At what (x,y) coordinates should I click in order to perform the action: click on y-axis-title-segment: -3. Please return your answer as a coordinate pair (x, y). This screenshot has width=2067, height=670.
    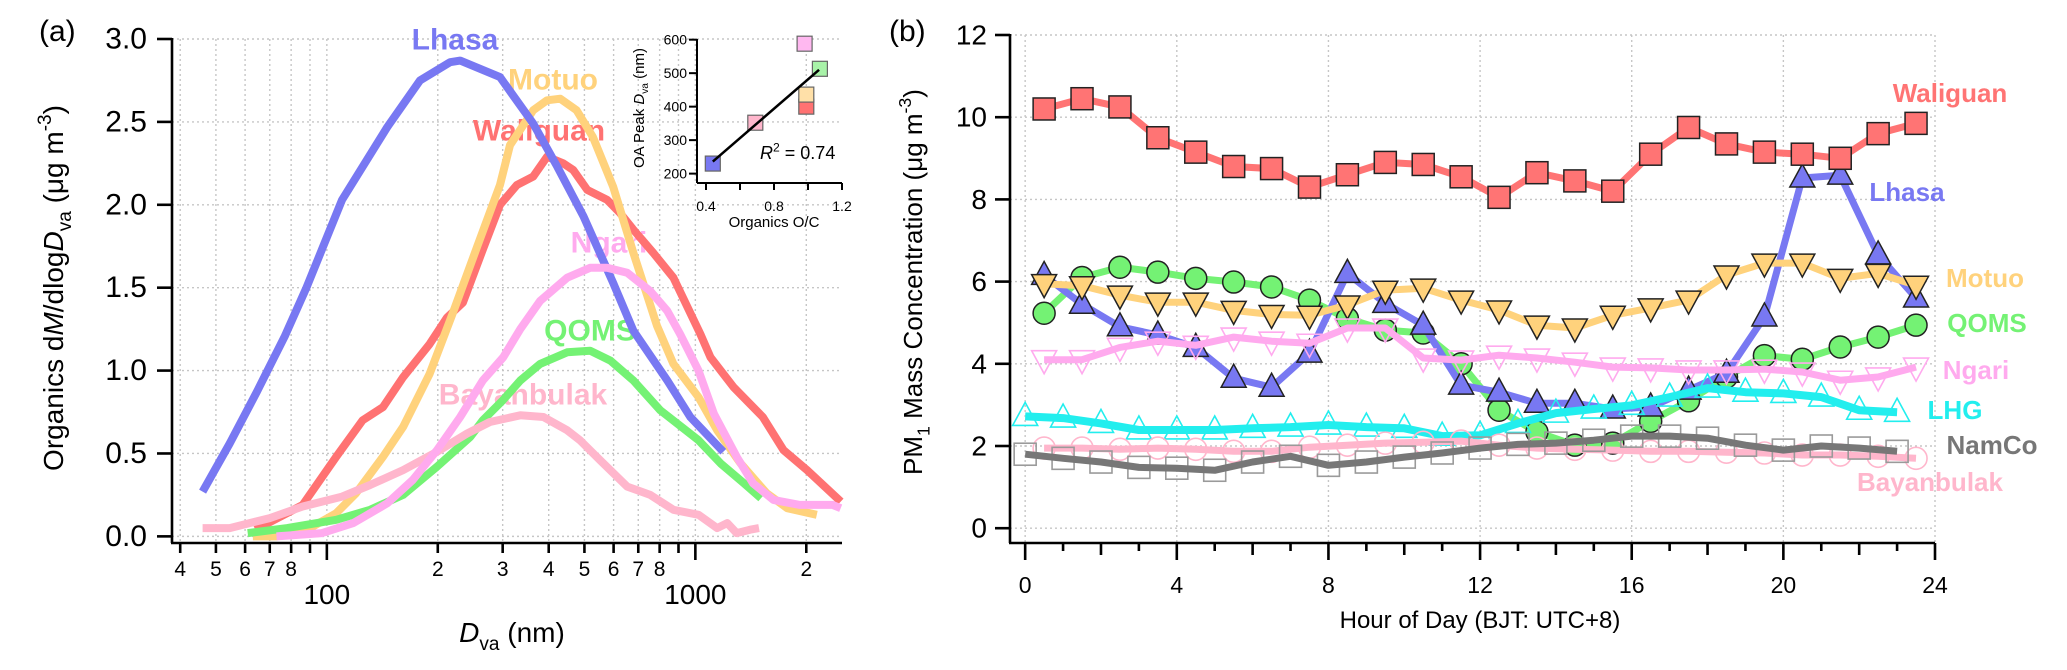
    Looking at the image, I should click on (45, 122).